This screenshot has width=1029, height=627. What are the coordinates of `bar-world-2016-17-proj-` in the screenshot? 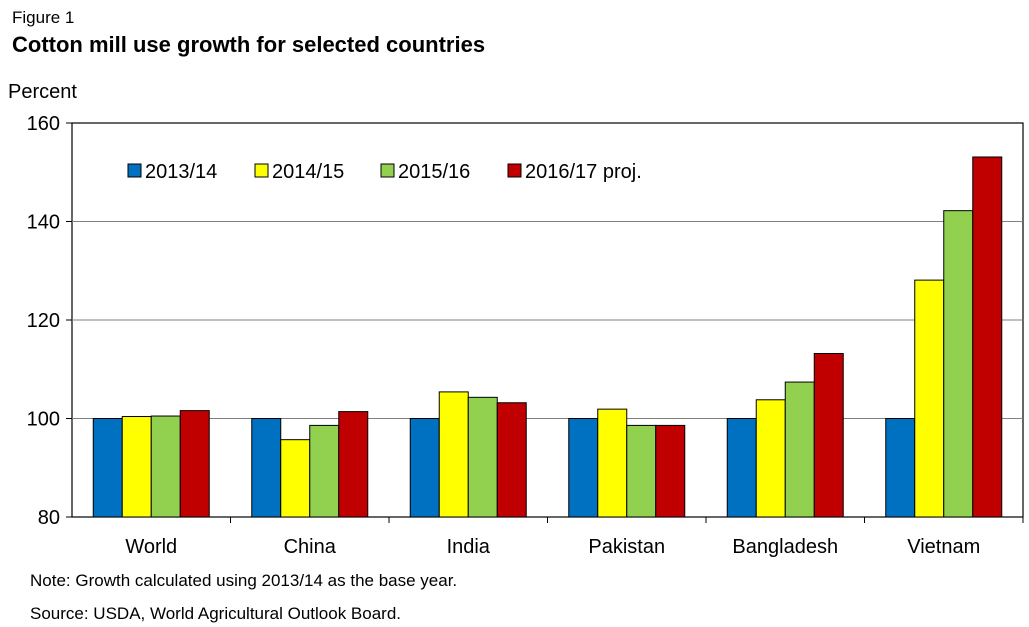 It's located at (194, 464).